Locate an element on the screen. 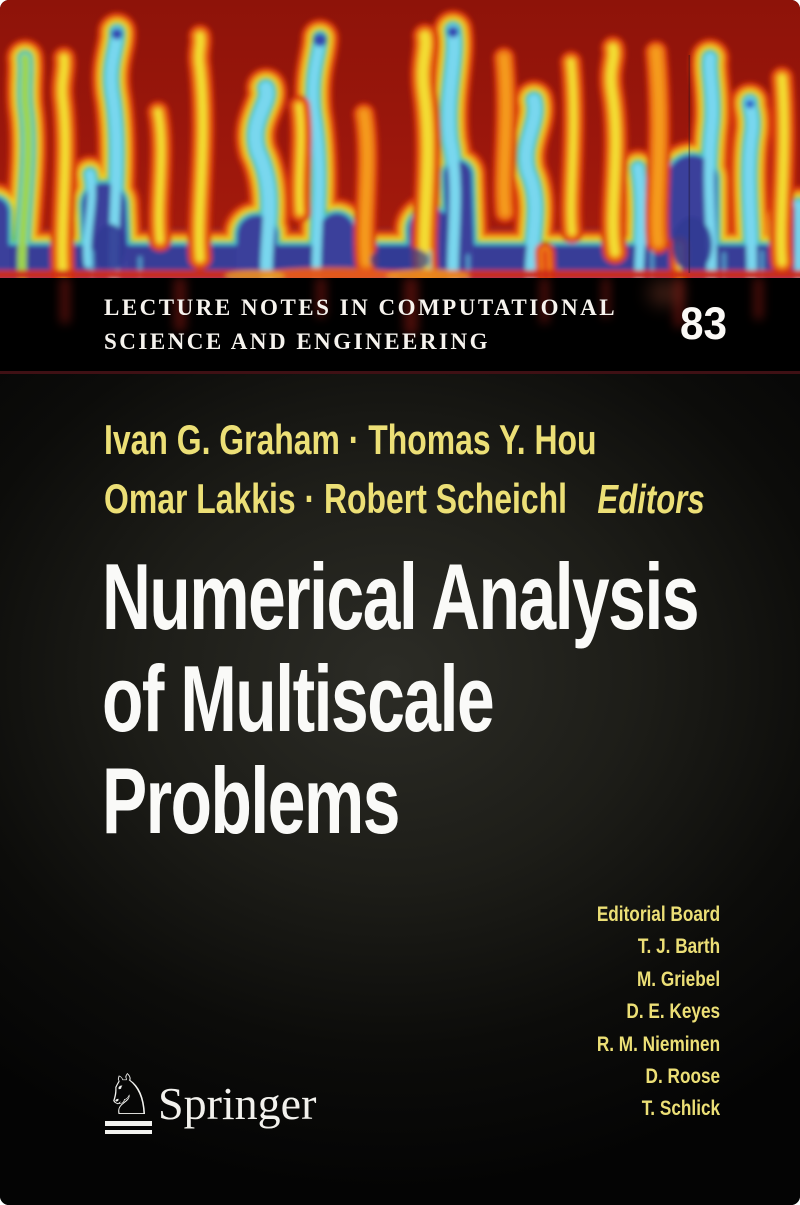 The height and width of the screenshot is (1205, 800). book-title-line1: Numerical Analysis is located at coordinates (400, 596).